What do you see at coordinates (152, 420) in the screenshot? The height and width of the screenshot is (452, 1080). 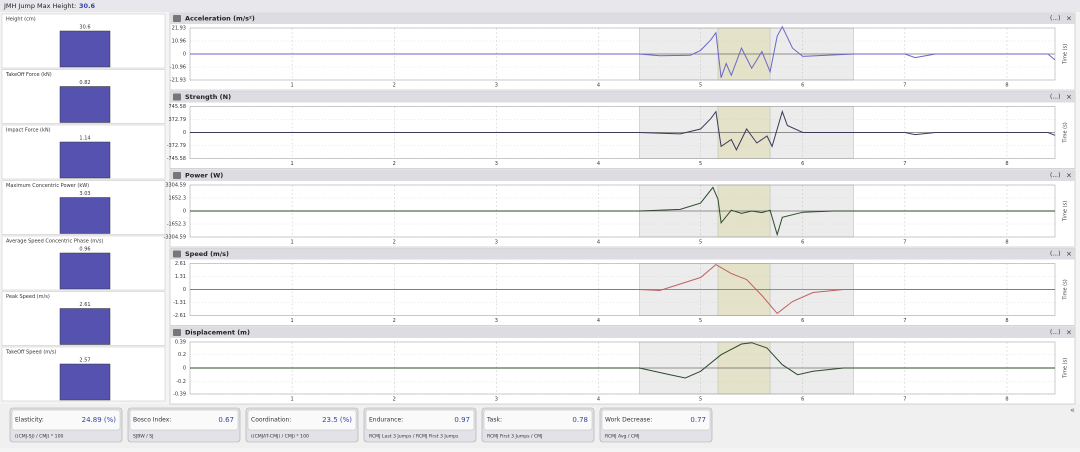 I see `metric-label: Bosco Index:` at bounding box center [152, 420].